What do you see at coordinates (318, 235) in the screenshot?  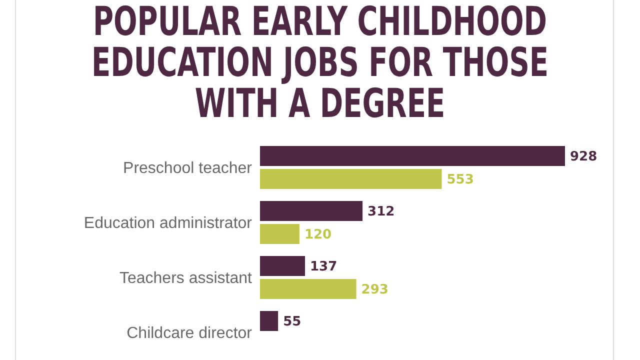 I see `data-label: 120` at bounding box center [318, 235].